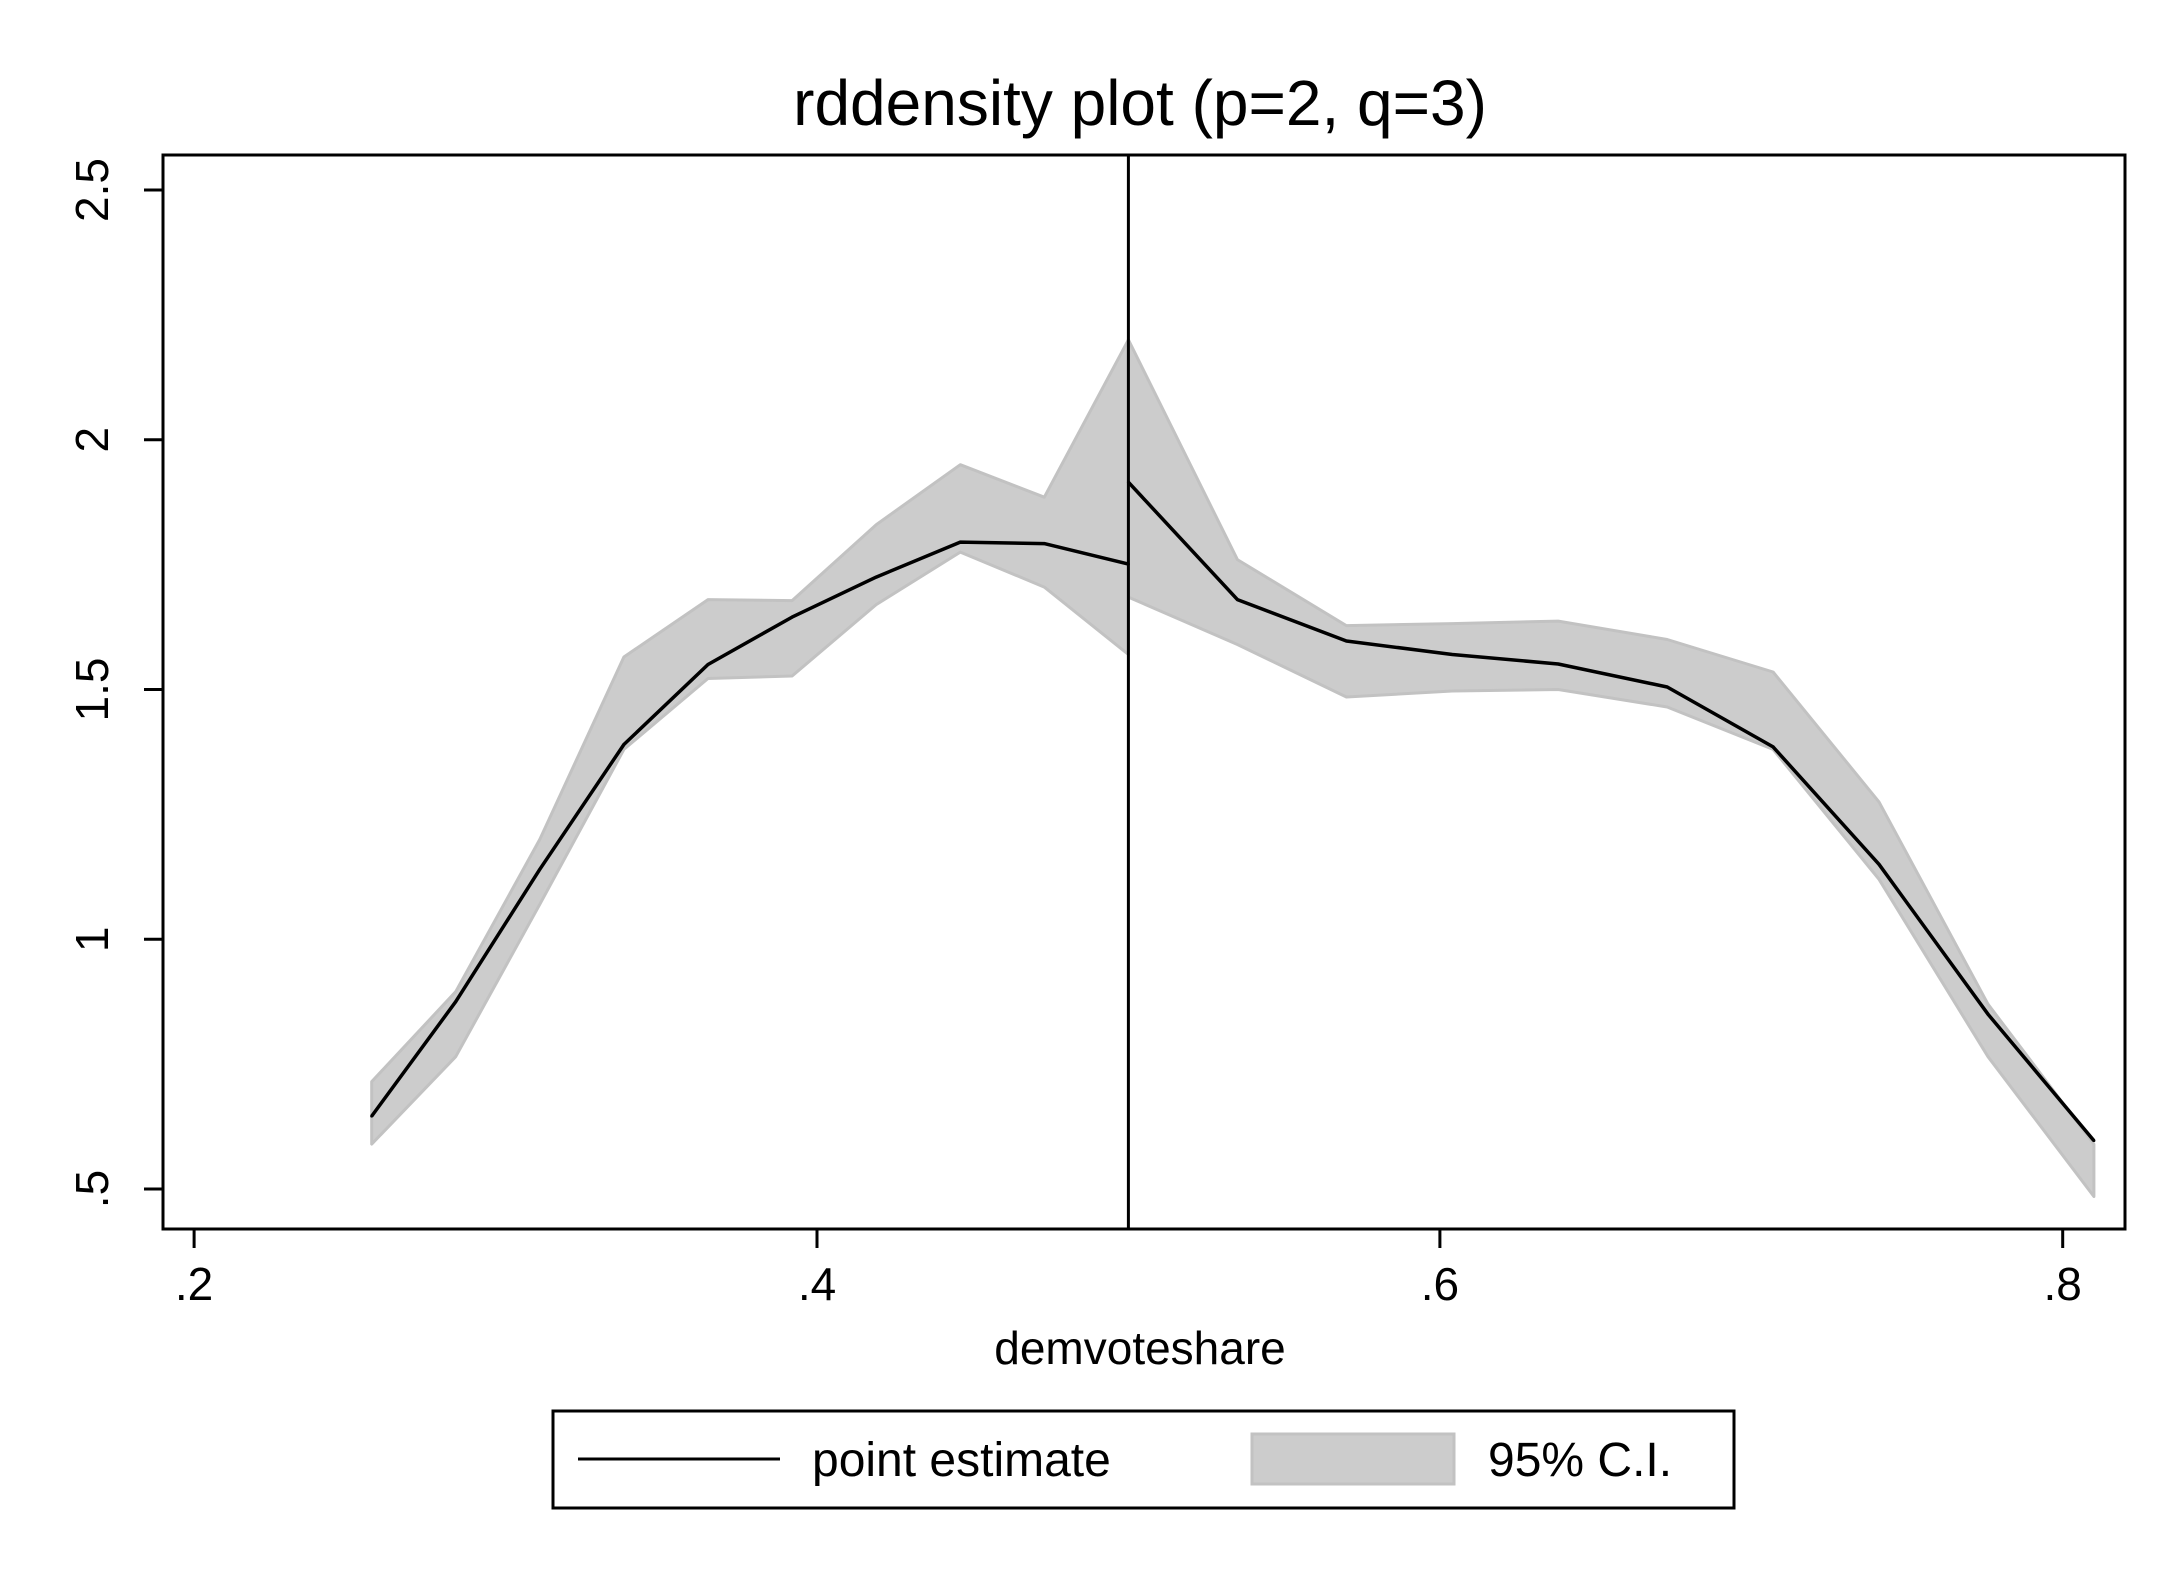 The height and width of the screenshot is (1578, 2170). I want to click on y-tick-label: .5, so click(92, 1189).